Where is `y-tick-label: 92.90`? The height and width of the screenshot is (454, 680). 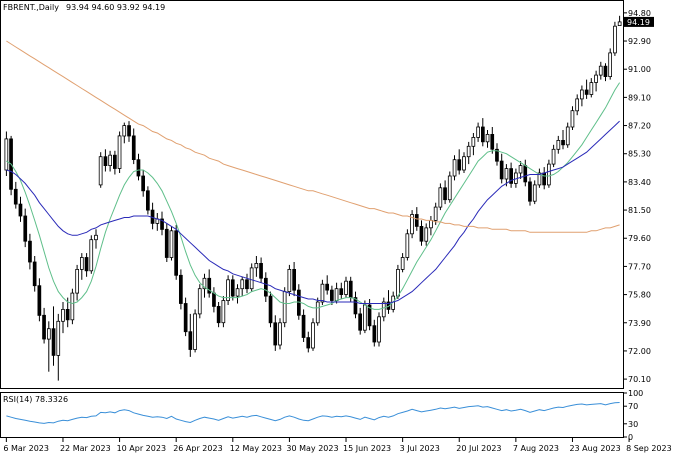
y-tick-label: 92.90 is located at coordinates (639, 41).